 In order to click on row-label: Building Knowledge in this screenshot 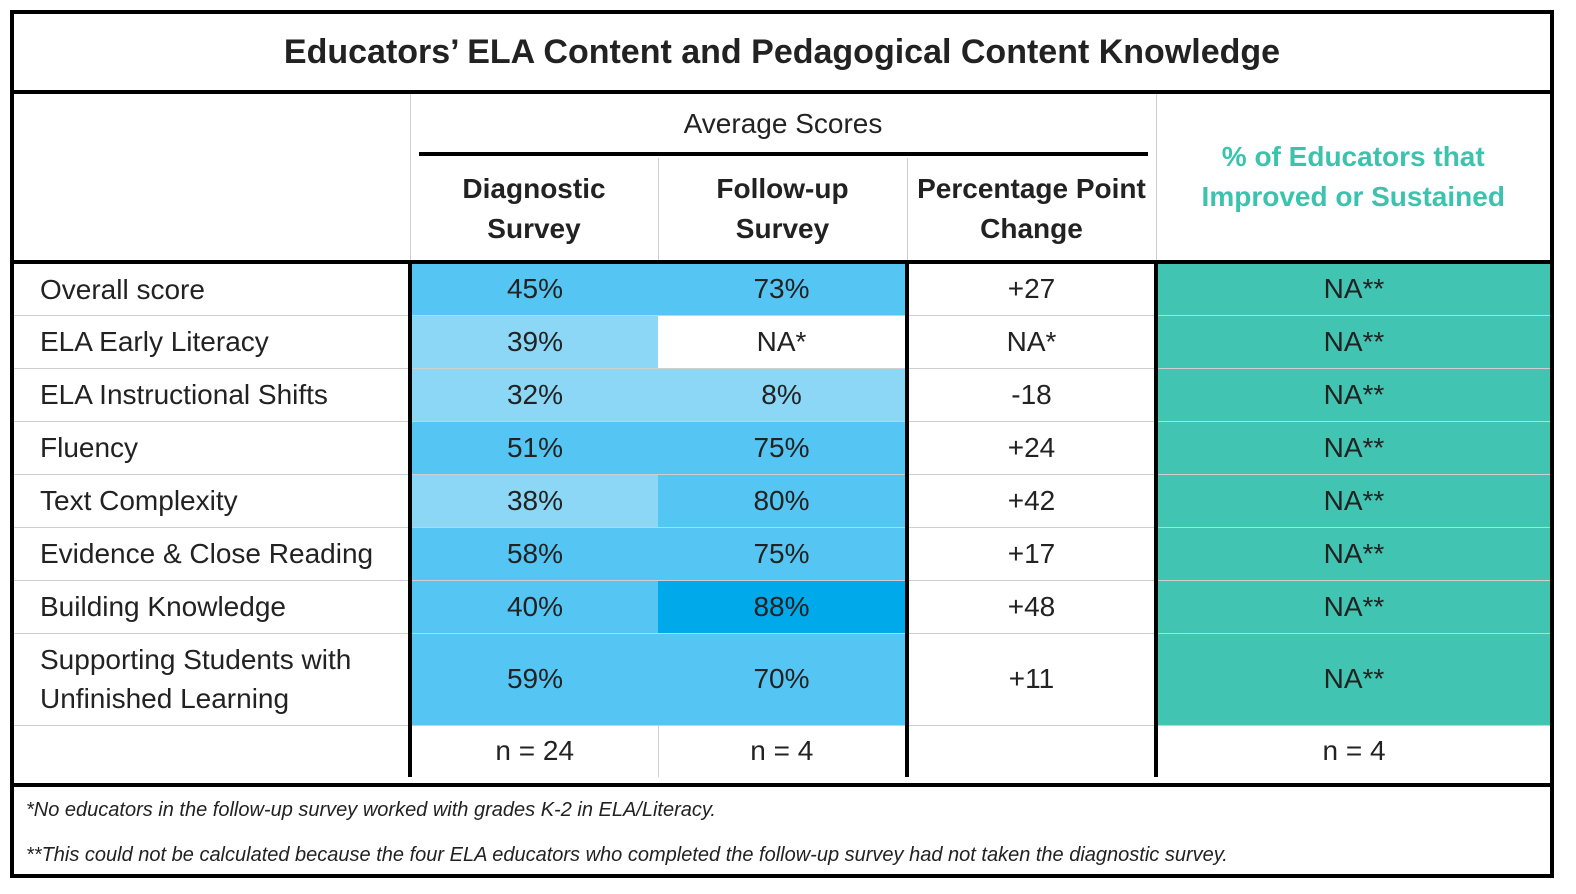, I will do `click(212, 606)`.